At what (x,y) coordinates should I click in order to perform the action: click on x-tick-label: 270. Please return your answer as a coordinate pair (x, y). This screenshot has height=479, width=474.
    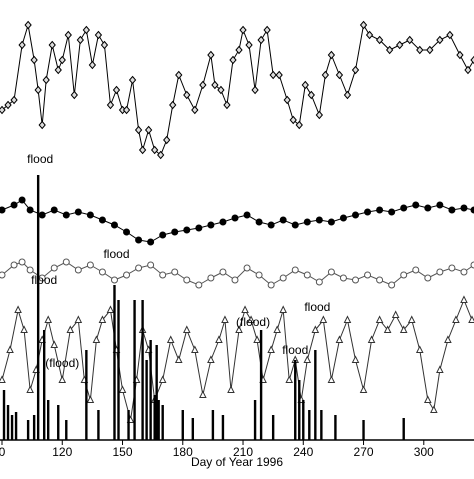
    Looking at the image, I should click on (364, 452).